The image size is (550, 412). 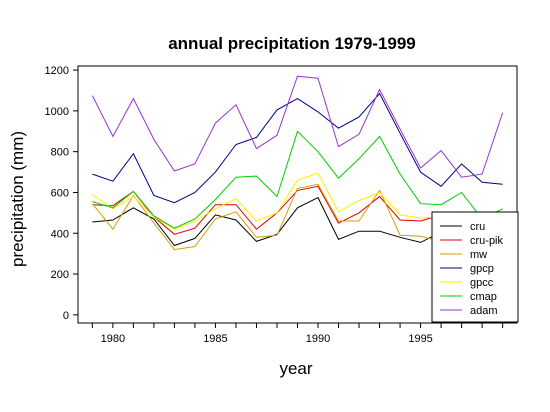 What do you see at coordinates (57, 71) in the screenshot?
I see `y-tick-label: 1200` at bounding box center [57, 71].